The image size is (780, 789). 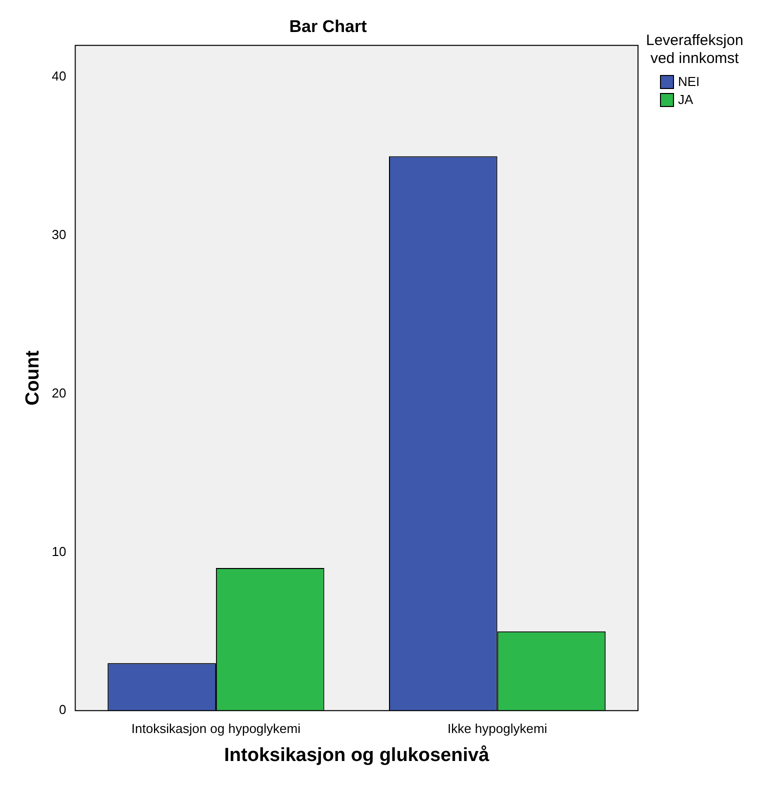 What do you see at coordinates (497, 728) in the screenshot?
I see `x-tick-label: Ikke hypoglykemi` at bounding box center [497, 728].